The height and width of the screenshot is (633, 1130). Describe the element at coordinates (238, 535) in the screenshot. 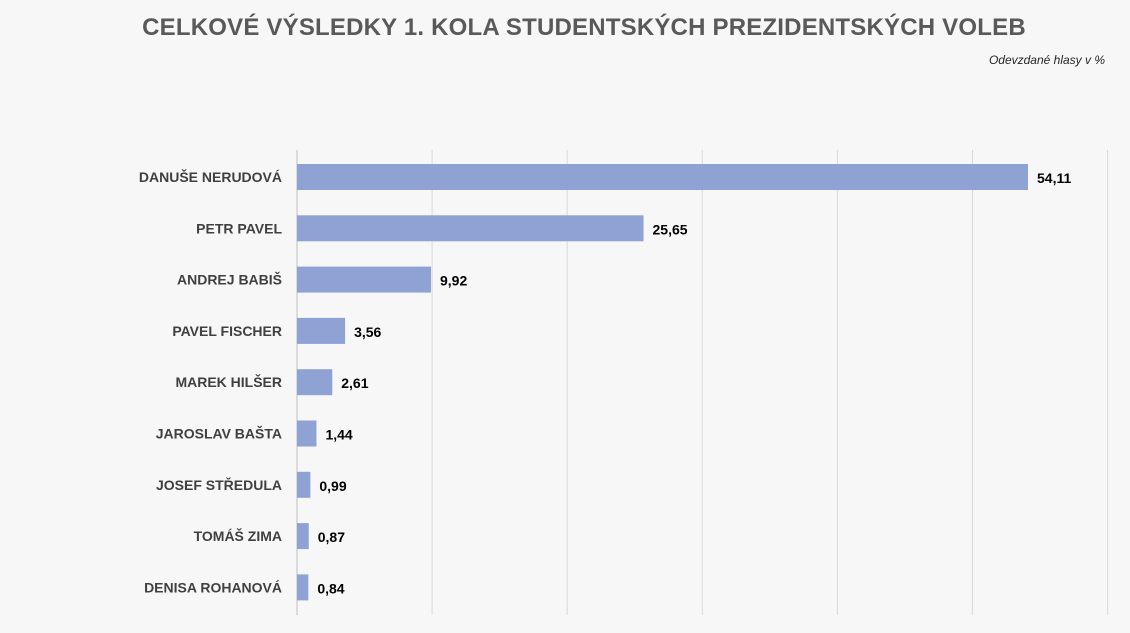

I see `category-label: TOMÁŠ ZIMA` at that location.